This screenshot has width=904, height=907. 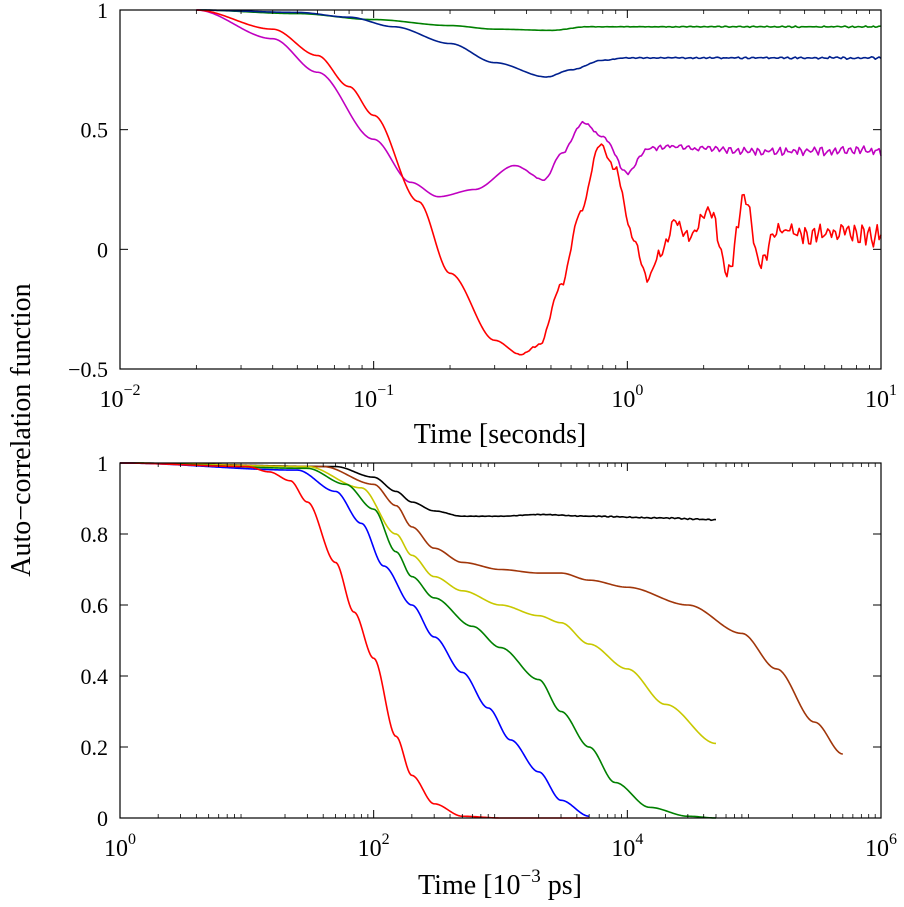 I want to click on bottom-ytick-label: 0.4, so click(x=95, y=676).